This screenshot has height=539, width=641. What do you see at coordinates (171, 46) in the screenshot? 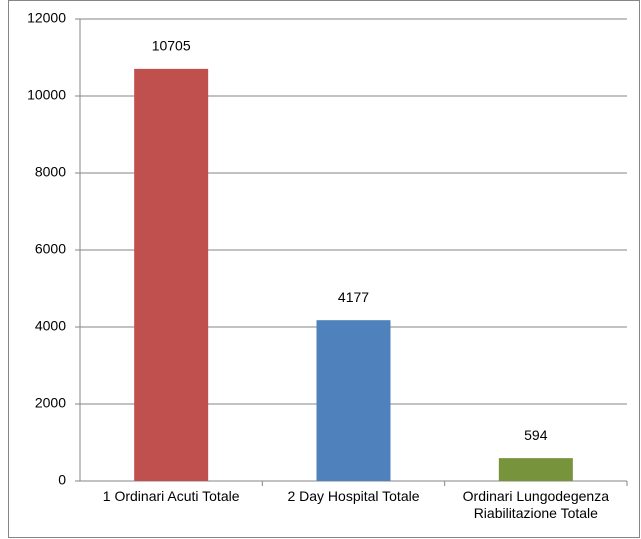
I see `data-label: 10705` at bounding box center [171, 46].